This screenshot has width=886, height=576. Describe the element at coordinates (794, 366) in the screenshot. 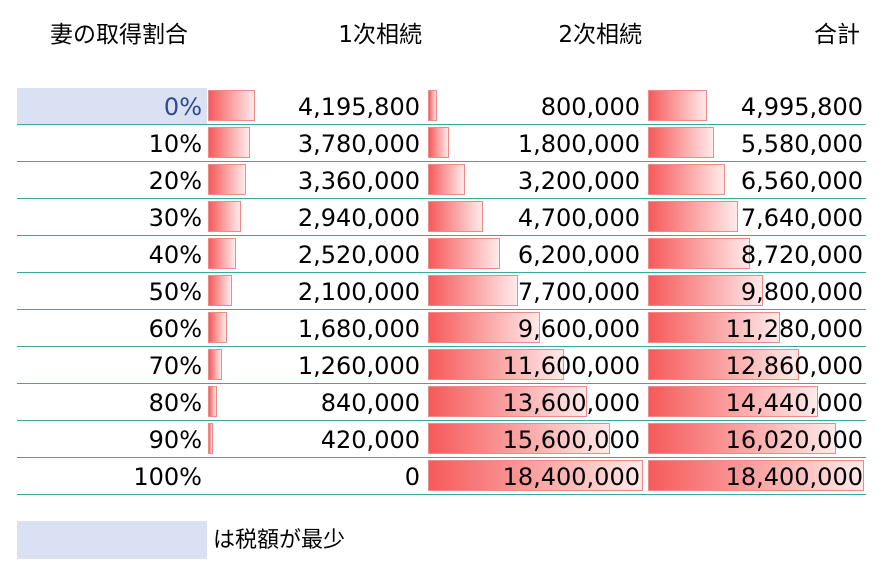

I see `total-value: 12,860,000` at that location.